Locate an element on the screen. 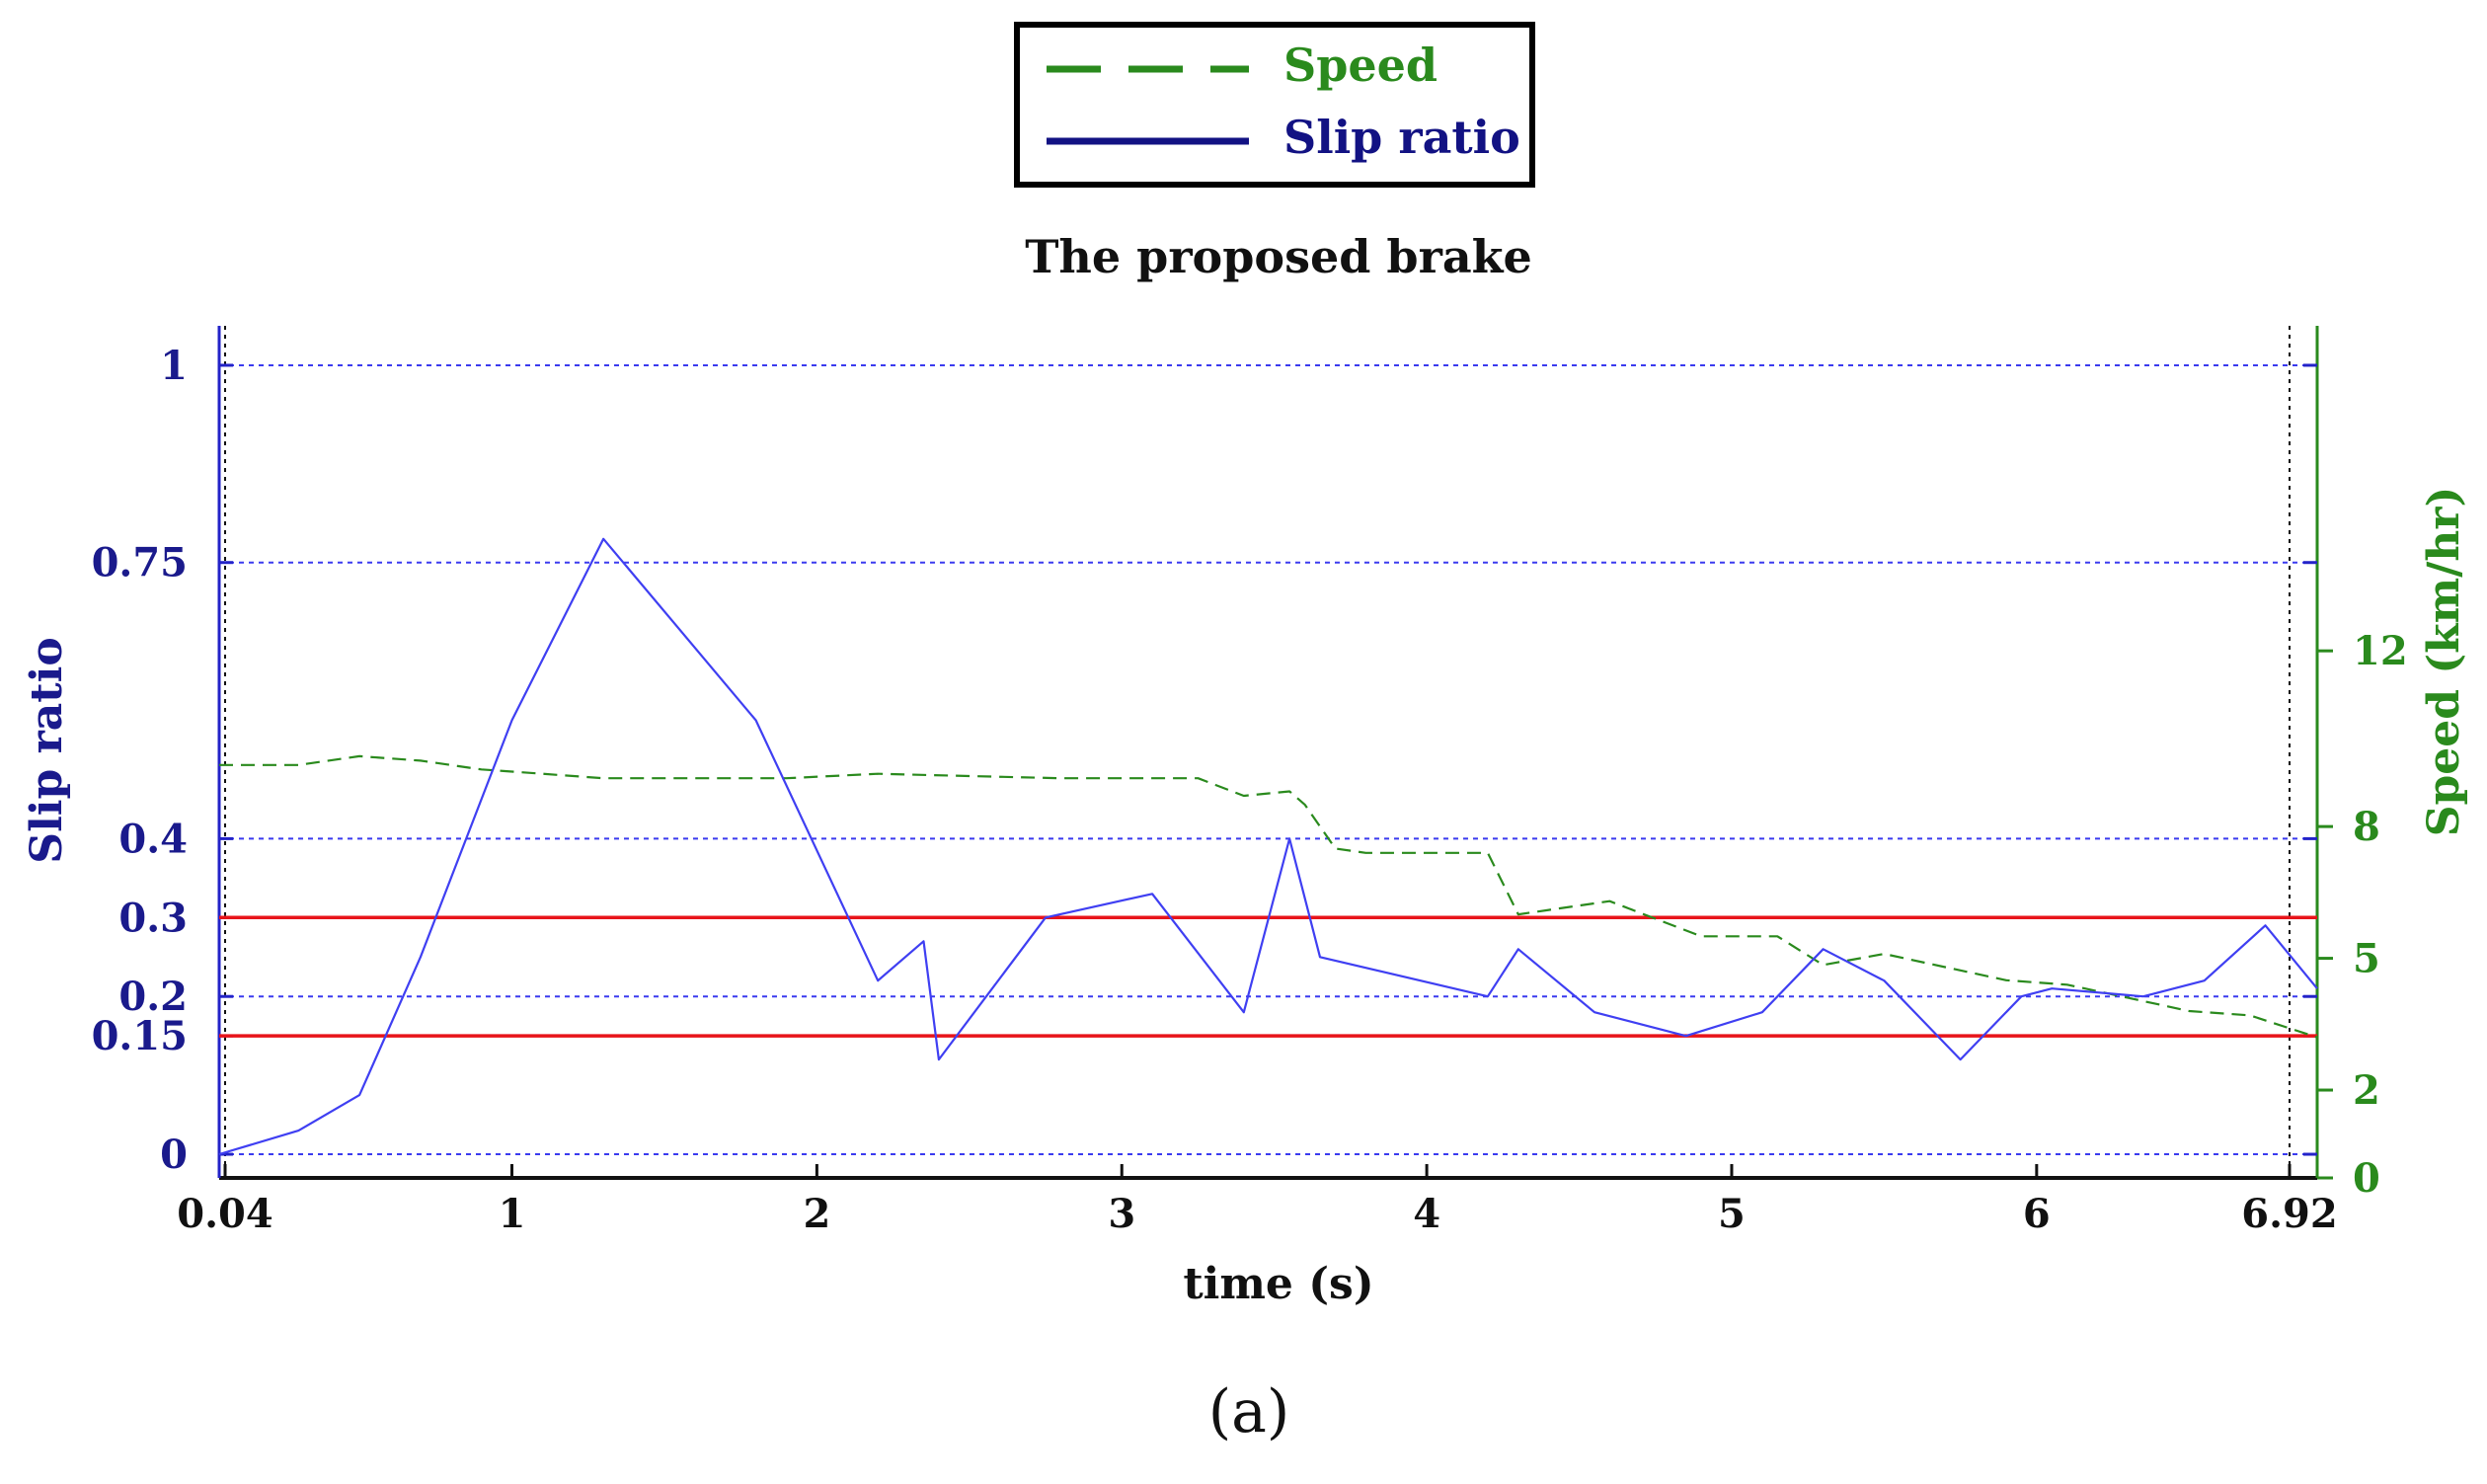 The image size is (2487, 1484). y-tick-label-left-3: 0.3 is located at coordinates (153, 918).